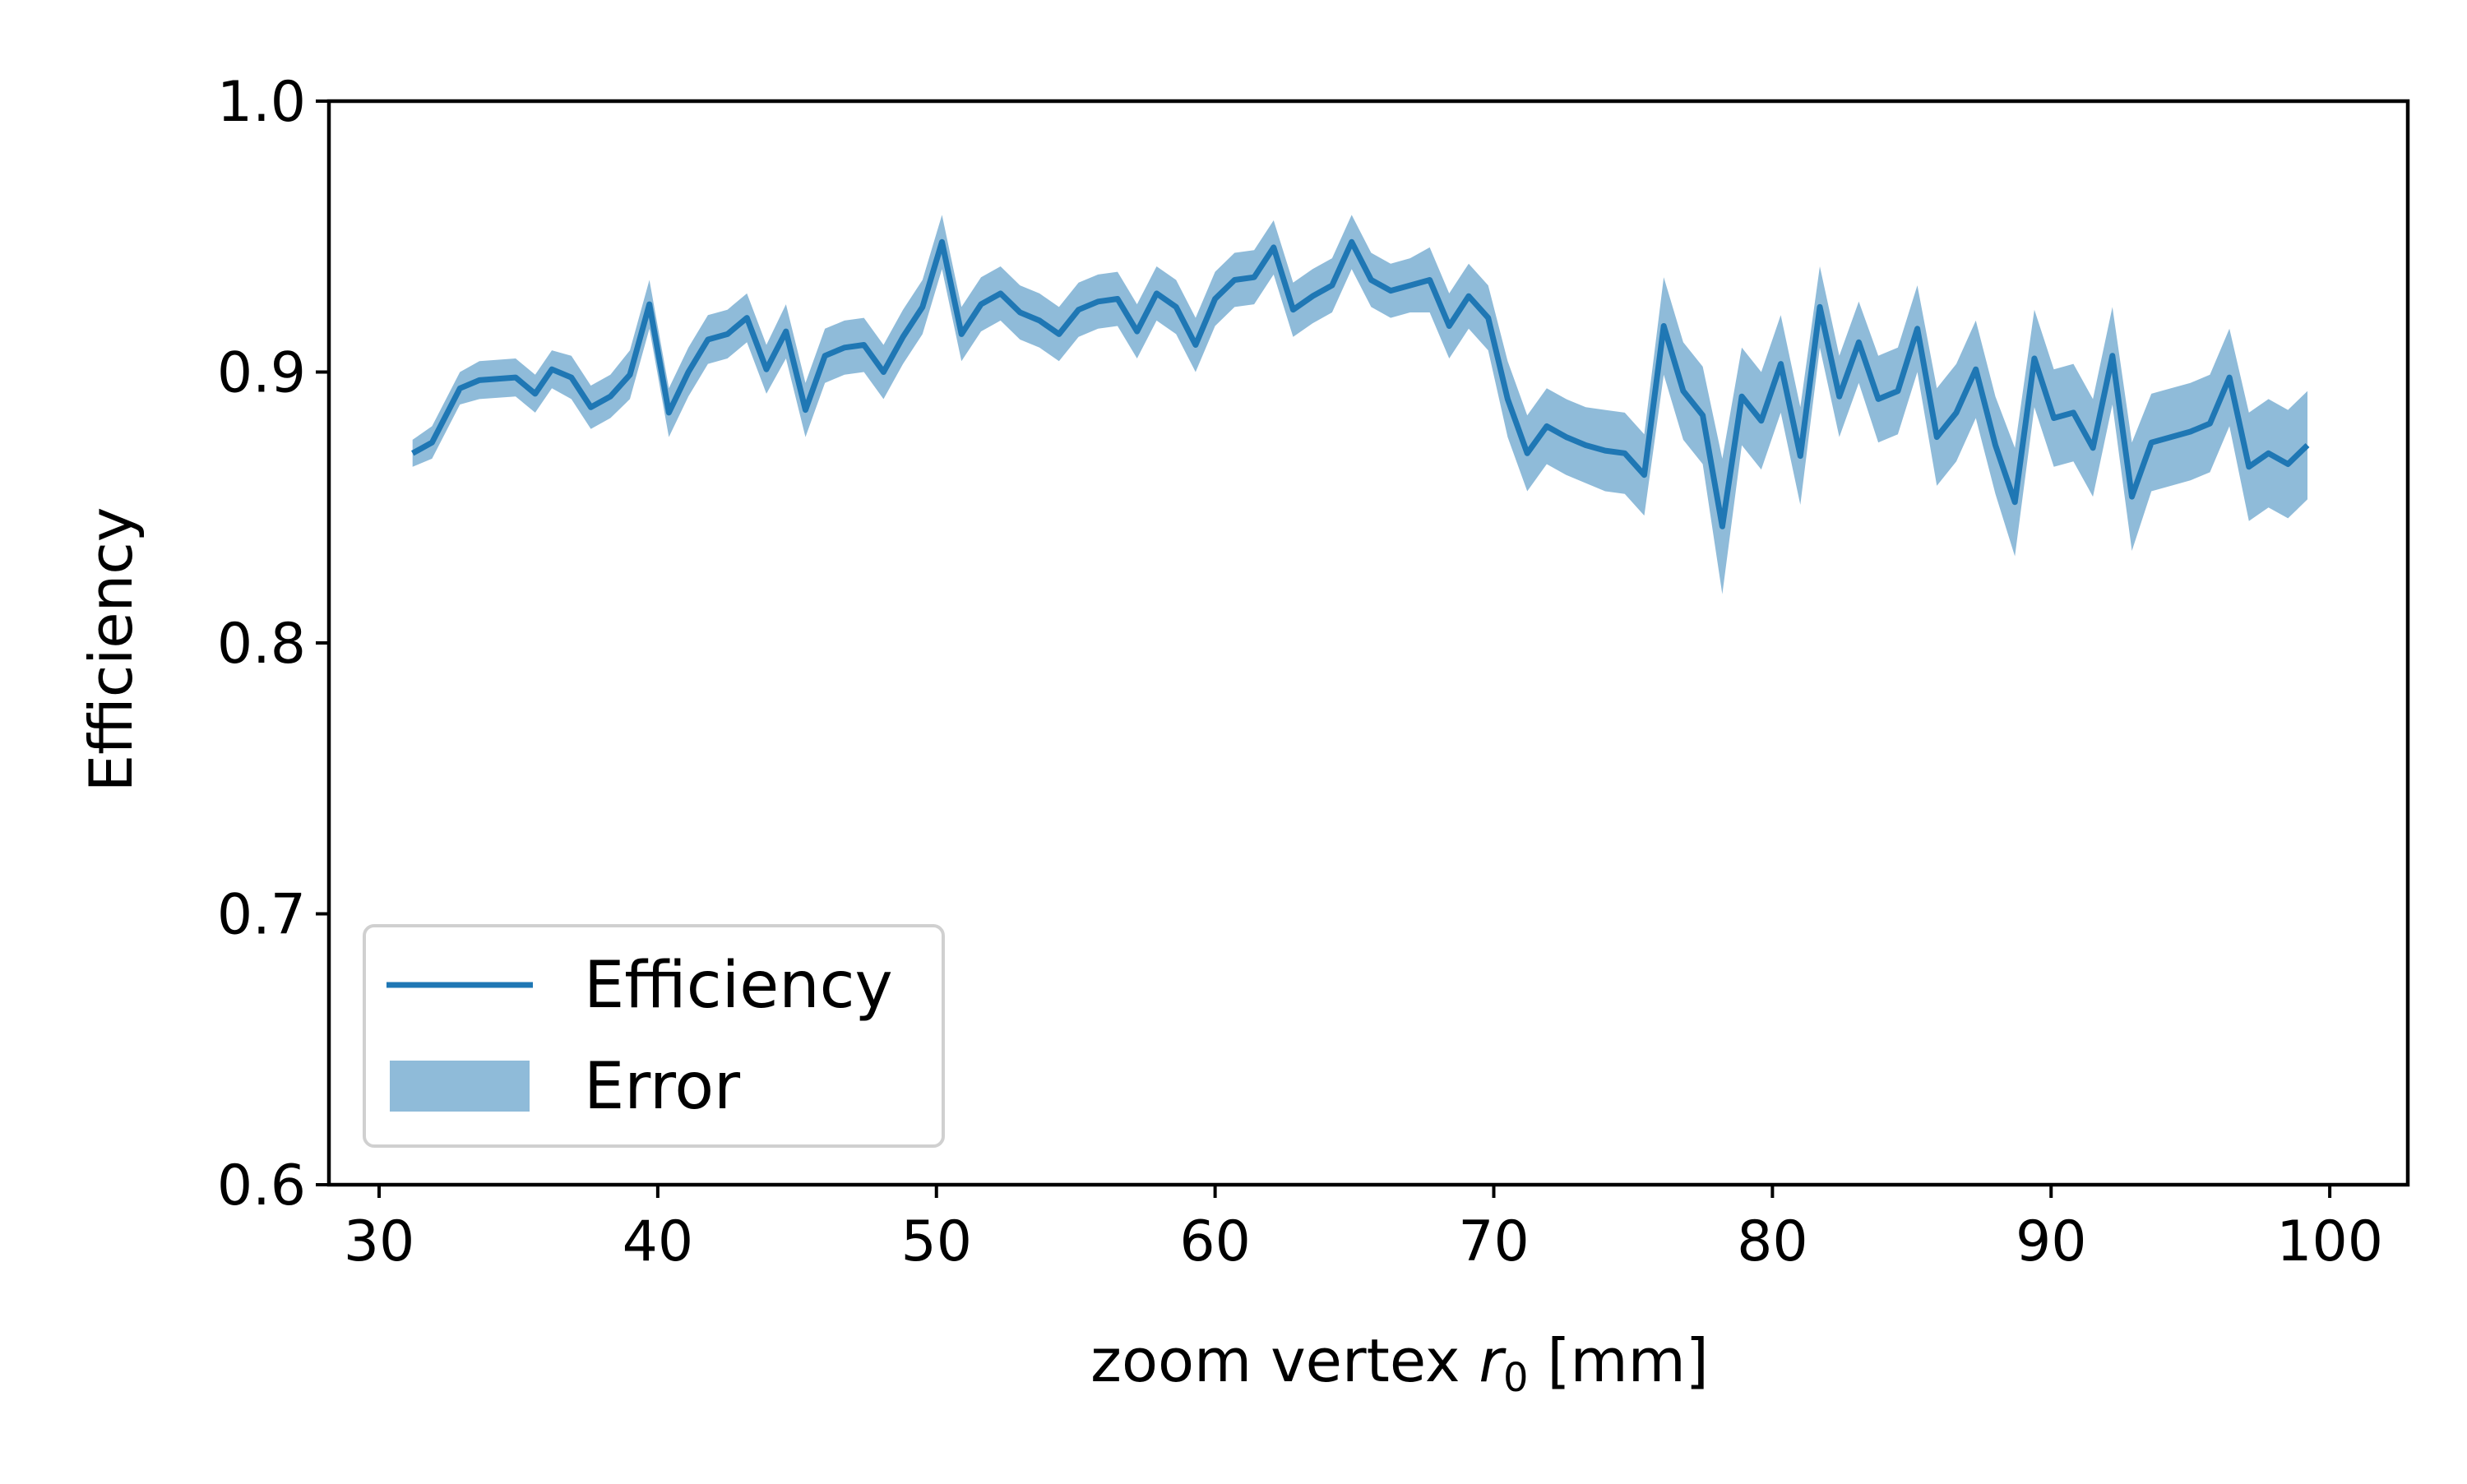 The width and height of the screenshot is (2467, 1484). Describe the element at coordinates (261, 916) in the screenshot. I see `y-tick-label: 0.7` at that location.